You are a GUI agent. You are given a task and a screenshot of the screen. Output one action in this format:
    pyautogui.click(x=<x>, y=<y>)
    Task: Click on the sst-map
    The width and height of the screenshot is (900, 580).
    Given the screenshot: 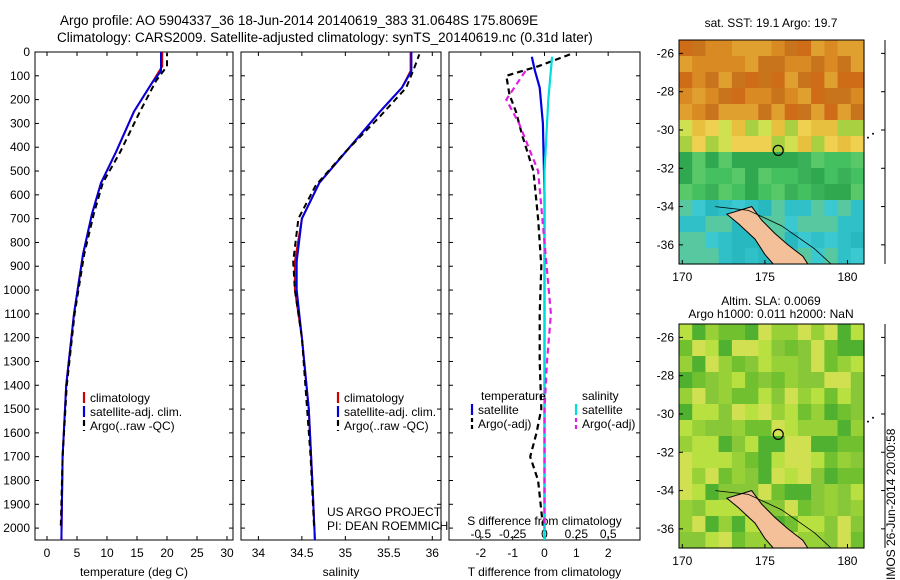 What is the action you would take?
    pyautogui.click(x=782, y=152)
    